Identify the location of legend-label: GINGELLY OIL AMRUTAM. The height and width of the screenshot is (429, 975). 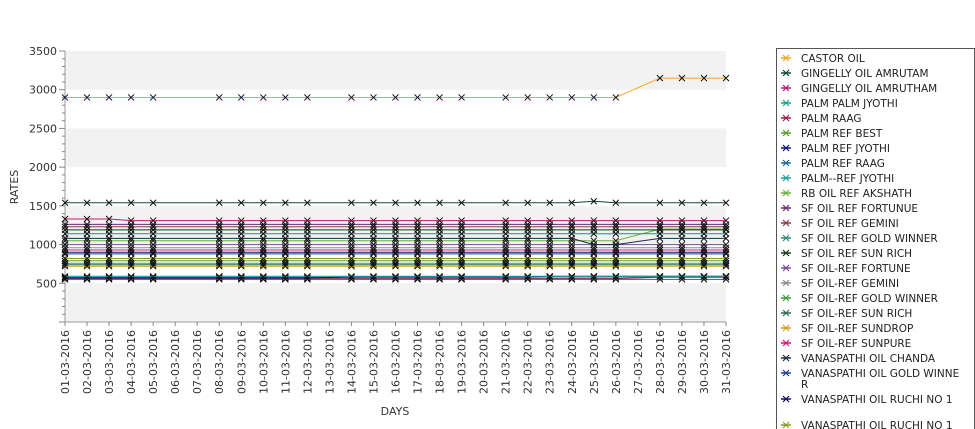
(865, 74).